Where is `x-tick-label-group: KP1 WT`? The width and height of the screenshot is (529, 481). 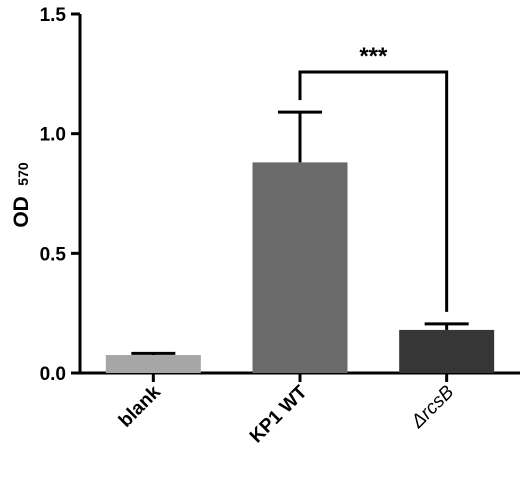
x-tick-label-group: KP1 WT is located at coordinates (279, 414).